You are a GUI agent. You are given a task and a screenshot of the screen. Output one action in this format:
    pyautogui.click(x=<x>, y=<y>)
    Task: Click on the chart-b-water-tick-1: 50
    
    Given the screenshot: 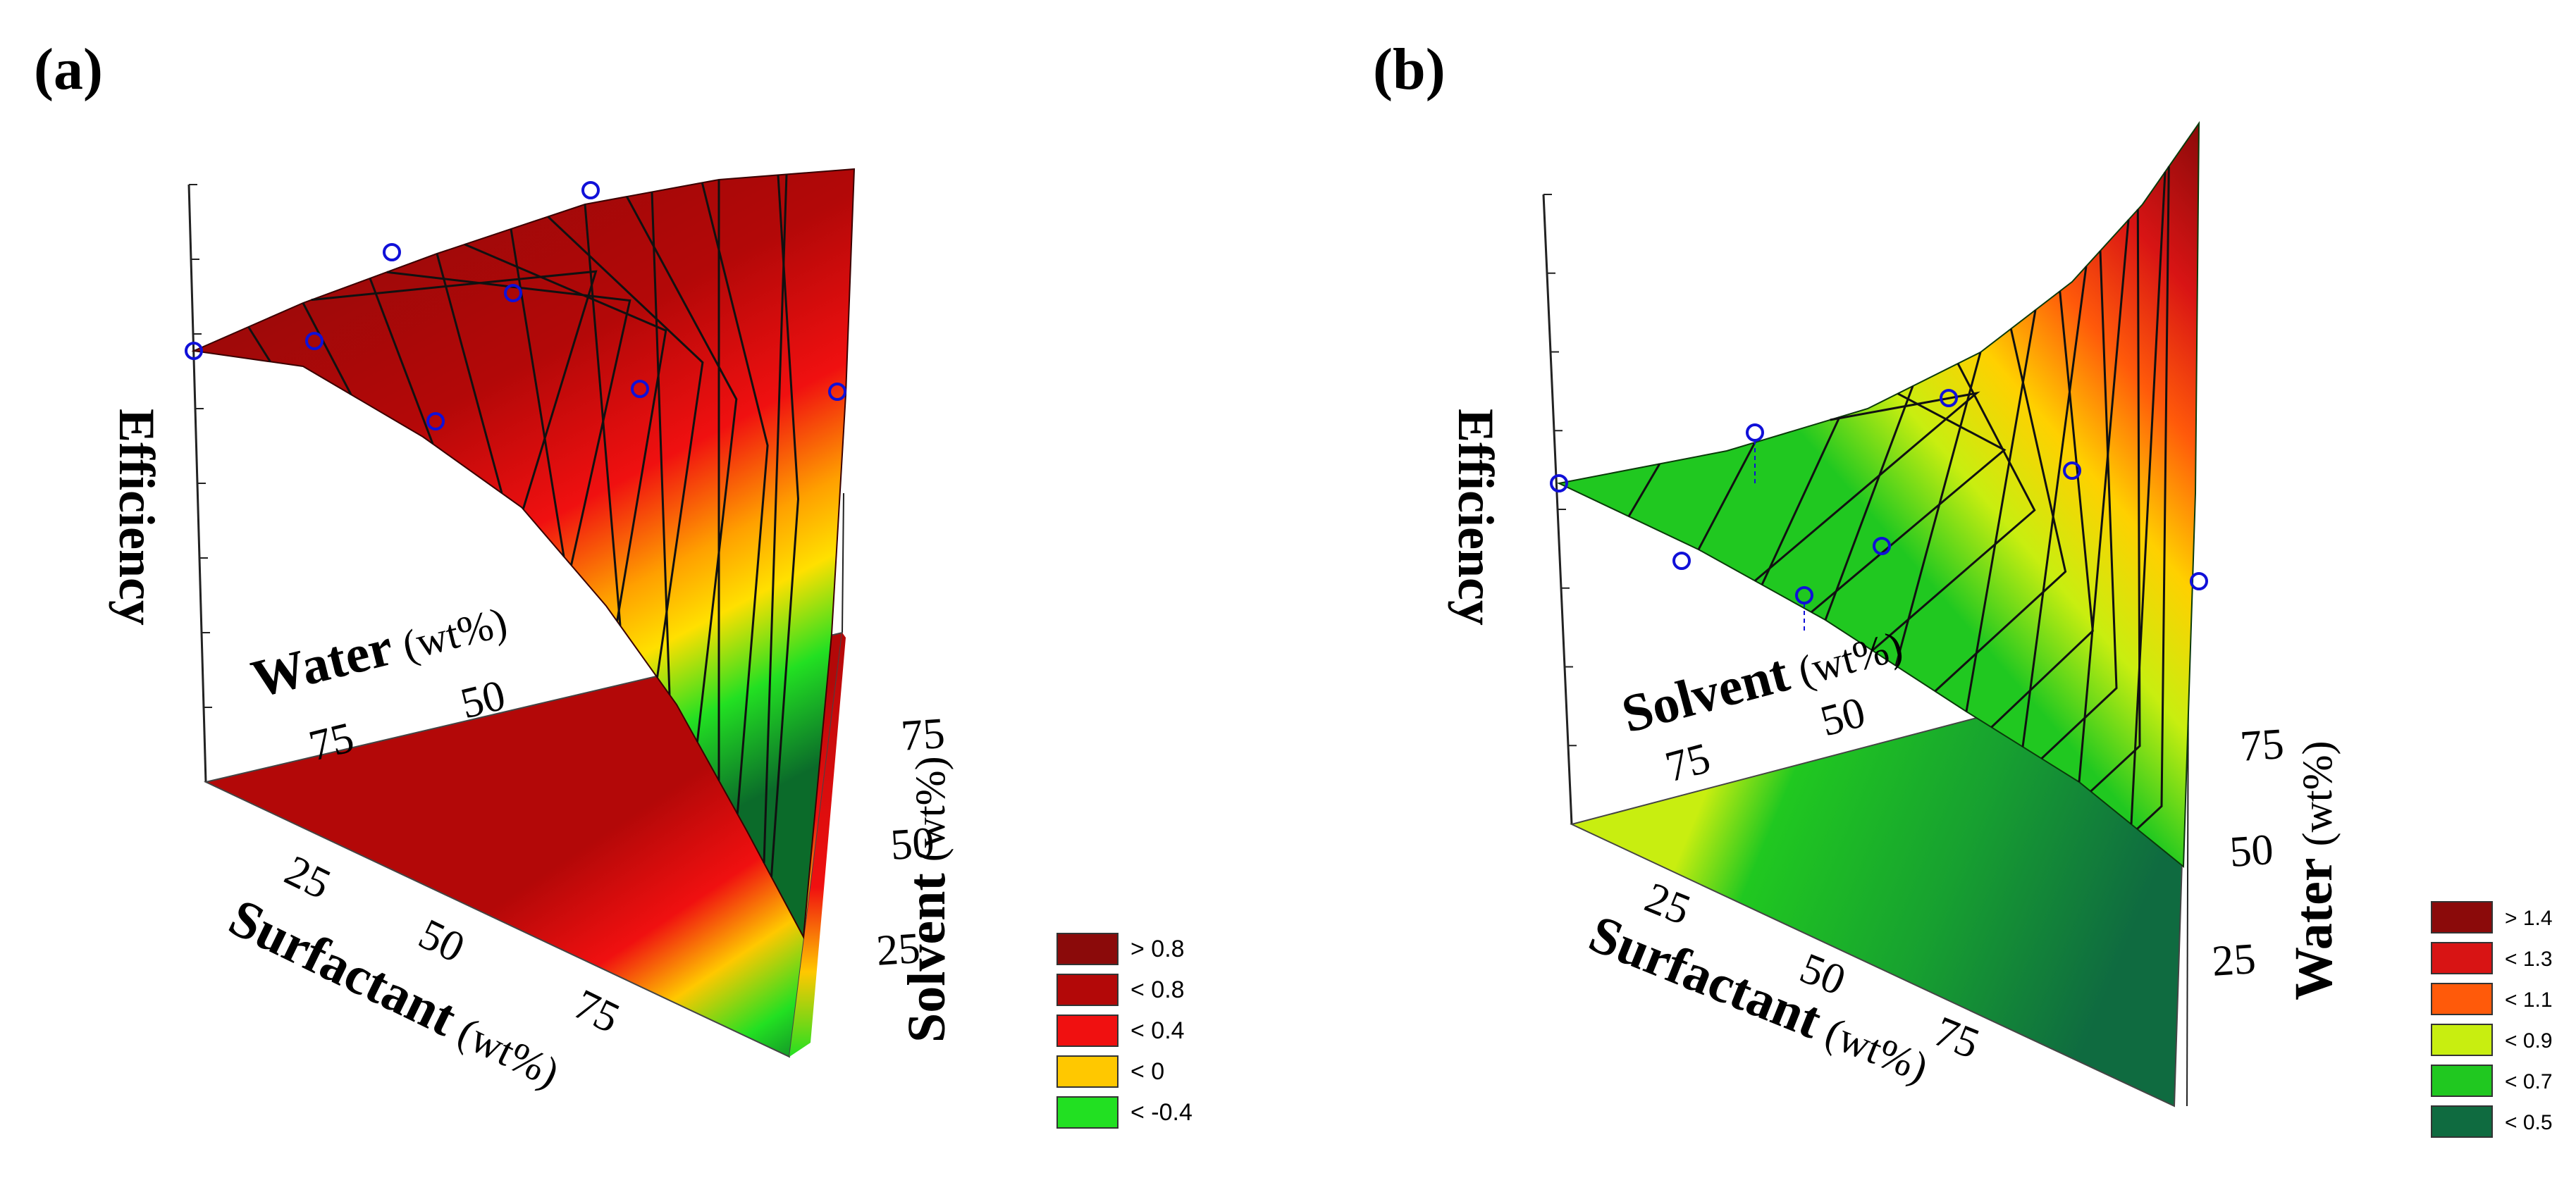 What is the action you would take?
    pyautogui.click(x=2251, y=851)
    